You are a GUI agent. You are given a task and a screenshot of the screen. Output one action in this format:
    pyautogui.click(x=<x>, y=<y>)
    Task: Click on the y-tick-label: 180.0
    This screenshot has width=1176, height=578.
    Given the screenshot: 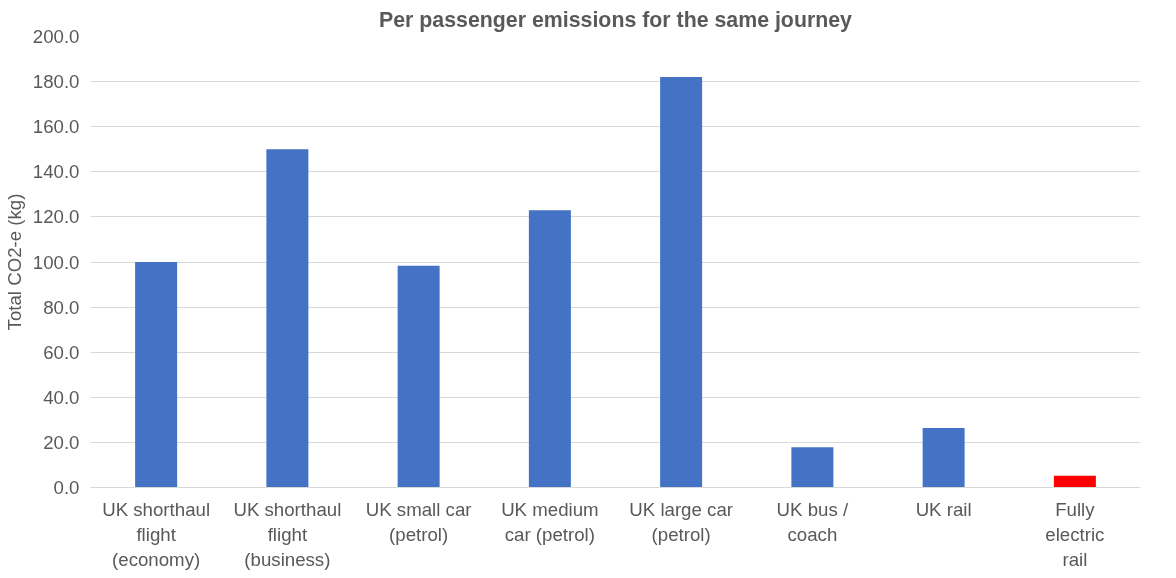 What is the action you would take?
    pyautogui.click(x=56, y=82)
    